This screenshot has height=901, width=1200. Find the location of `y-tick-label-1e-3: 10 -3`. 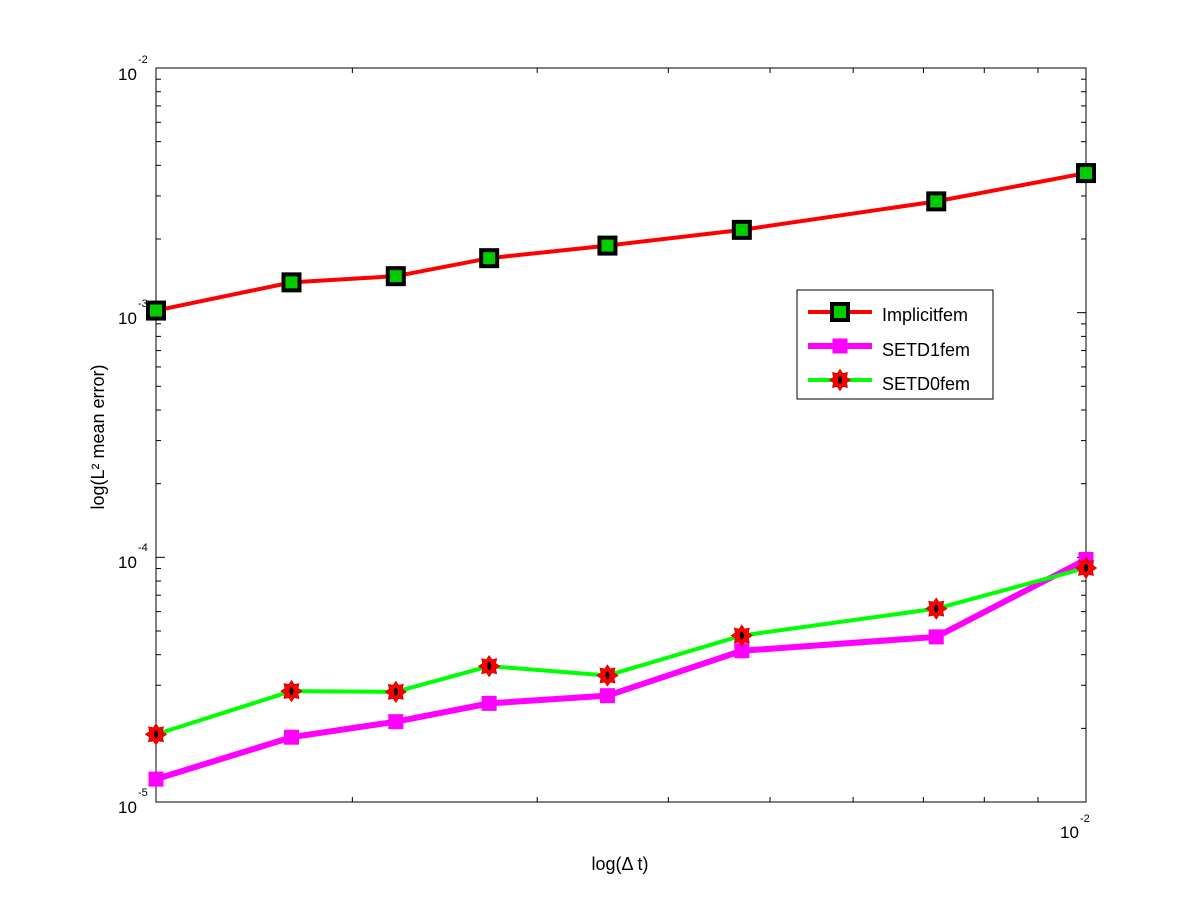

y-tick-label-1e-3: 10 -3 is located at coordinates (133, 313).